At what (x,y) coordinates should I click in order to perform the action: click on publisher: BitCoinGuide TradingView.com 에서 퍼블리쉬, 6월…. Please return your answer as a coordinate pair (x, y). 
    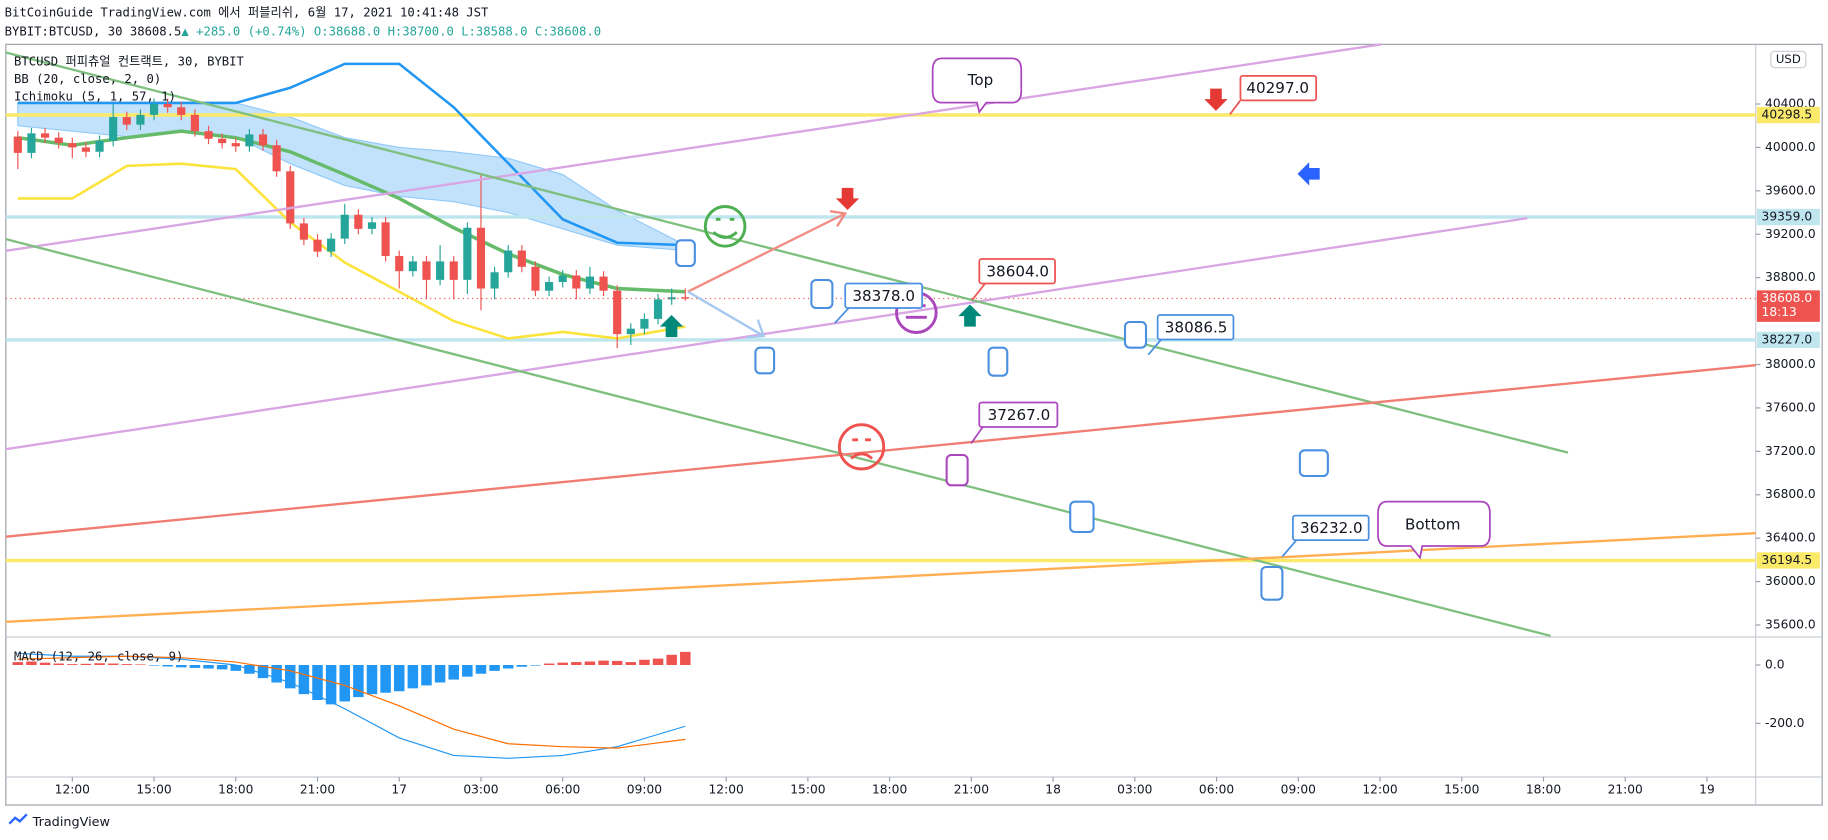
    Looking at the image, I should click on (247, 12).